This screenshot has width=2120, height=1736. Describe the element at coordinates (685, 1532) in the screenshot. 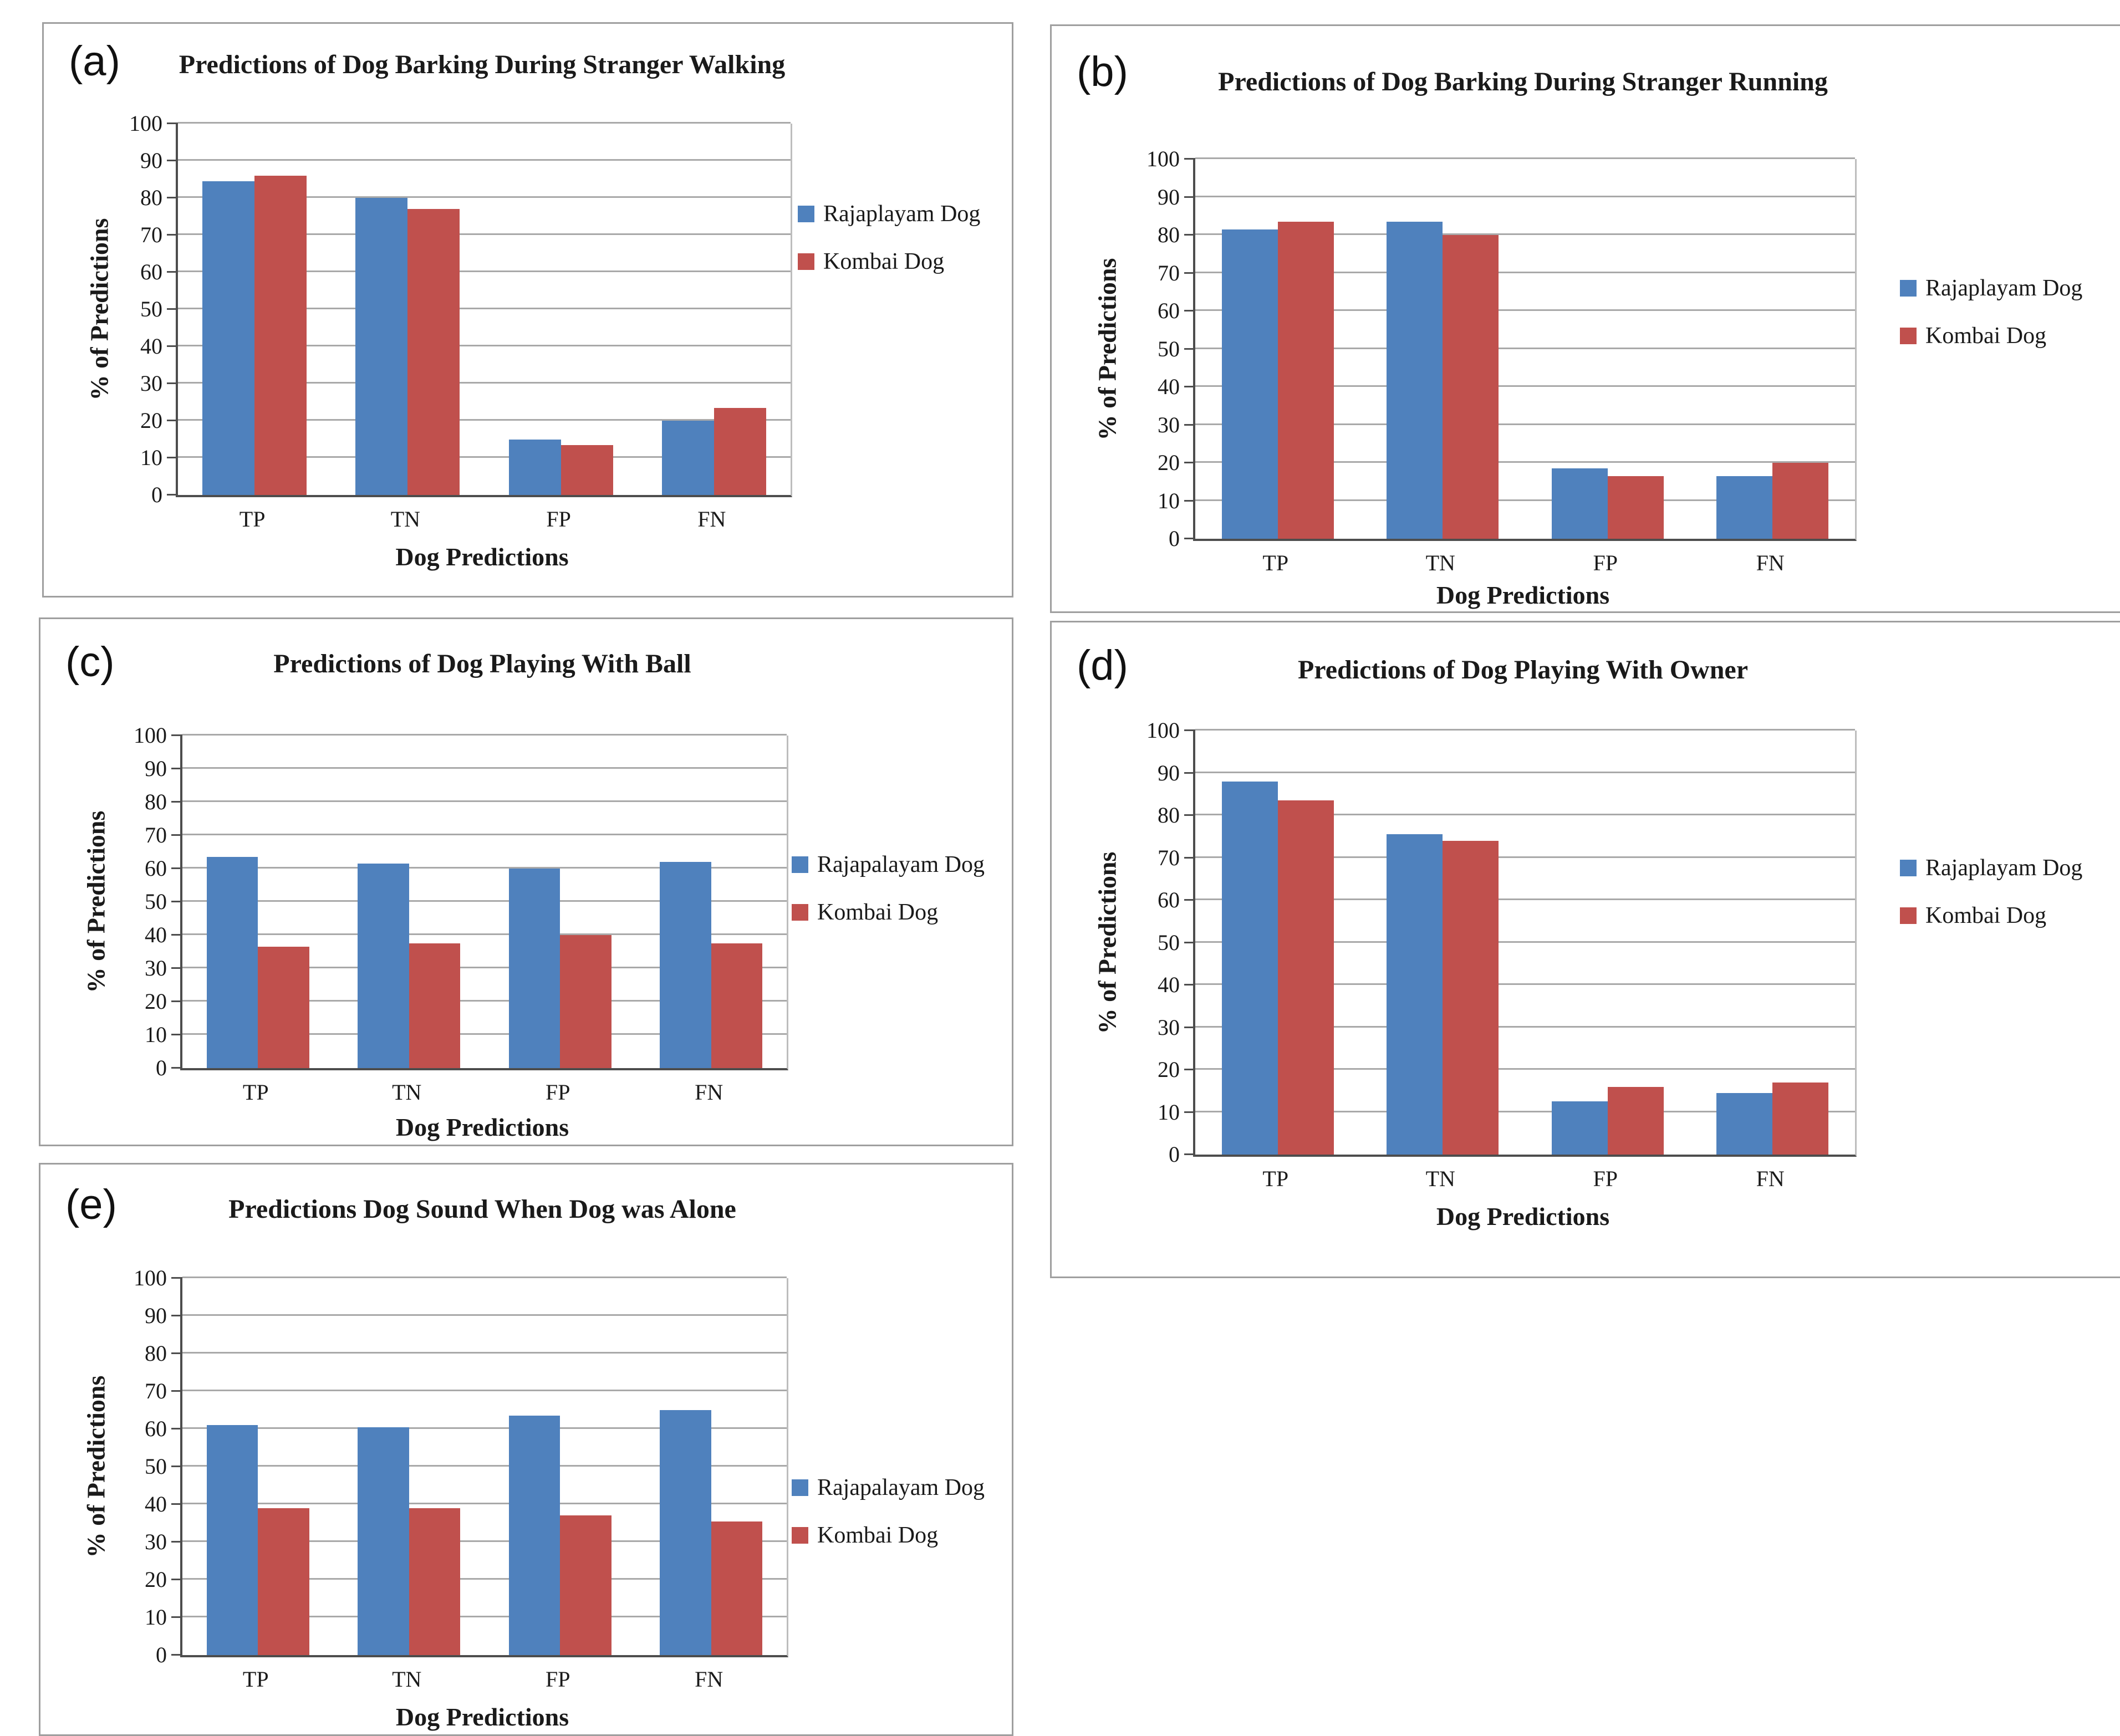

I see `bar-fn-rajapalayam-dog` at that location.